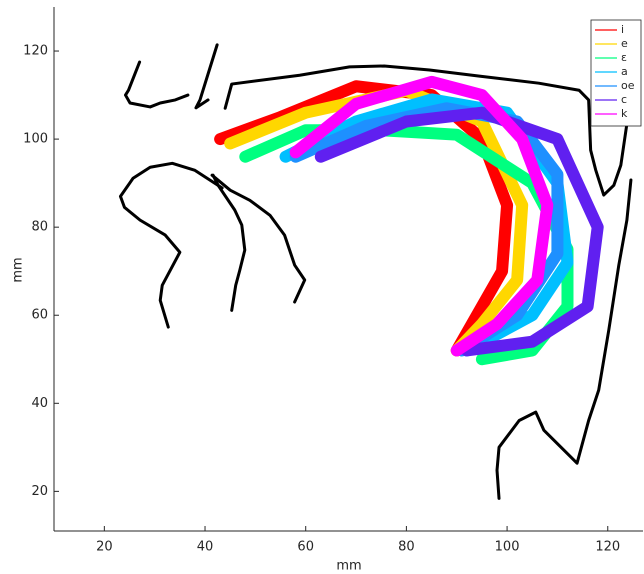 This screenshot has height=574, width=644. Describe the element at coordinates (35, 139) in the screenshot. I see `y-tick-label: 100` at that location.